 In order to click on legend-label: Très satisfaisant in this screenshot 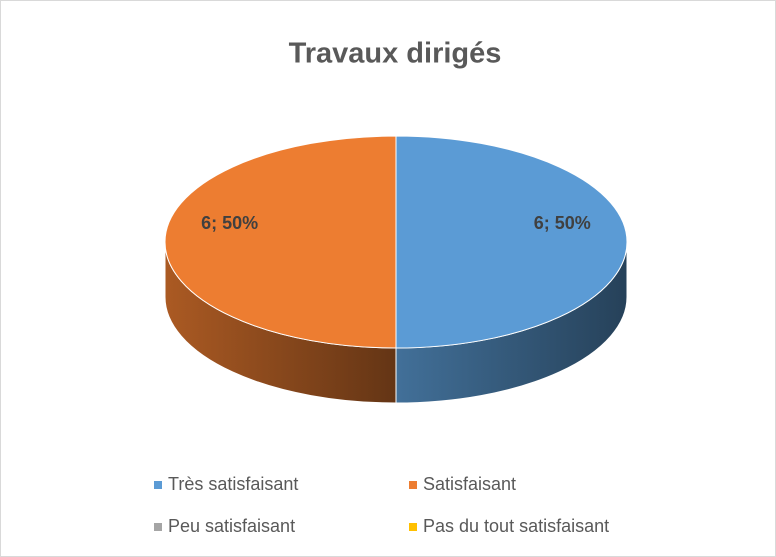, I will do `click(233, 484)`.